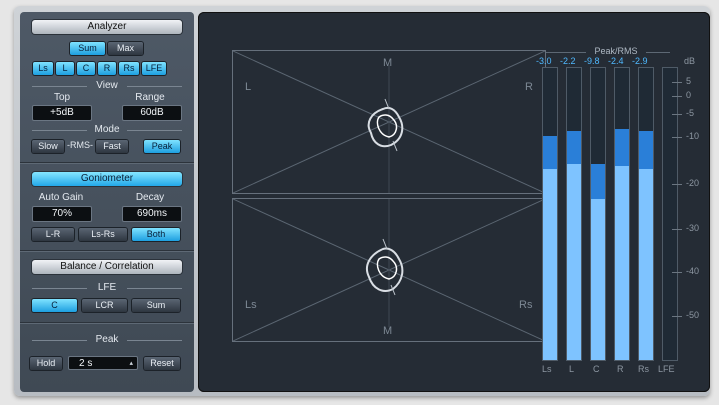  I want to click on scope-bottom-m-label: M, so click(388, 331).